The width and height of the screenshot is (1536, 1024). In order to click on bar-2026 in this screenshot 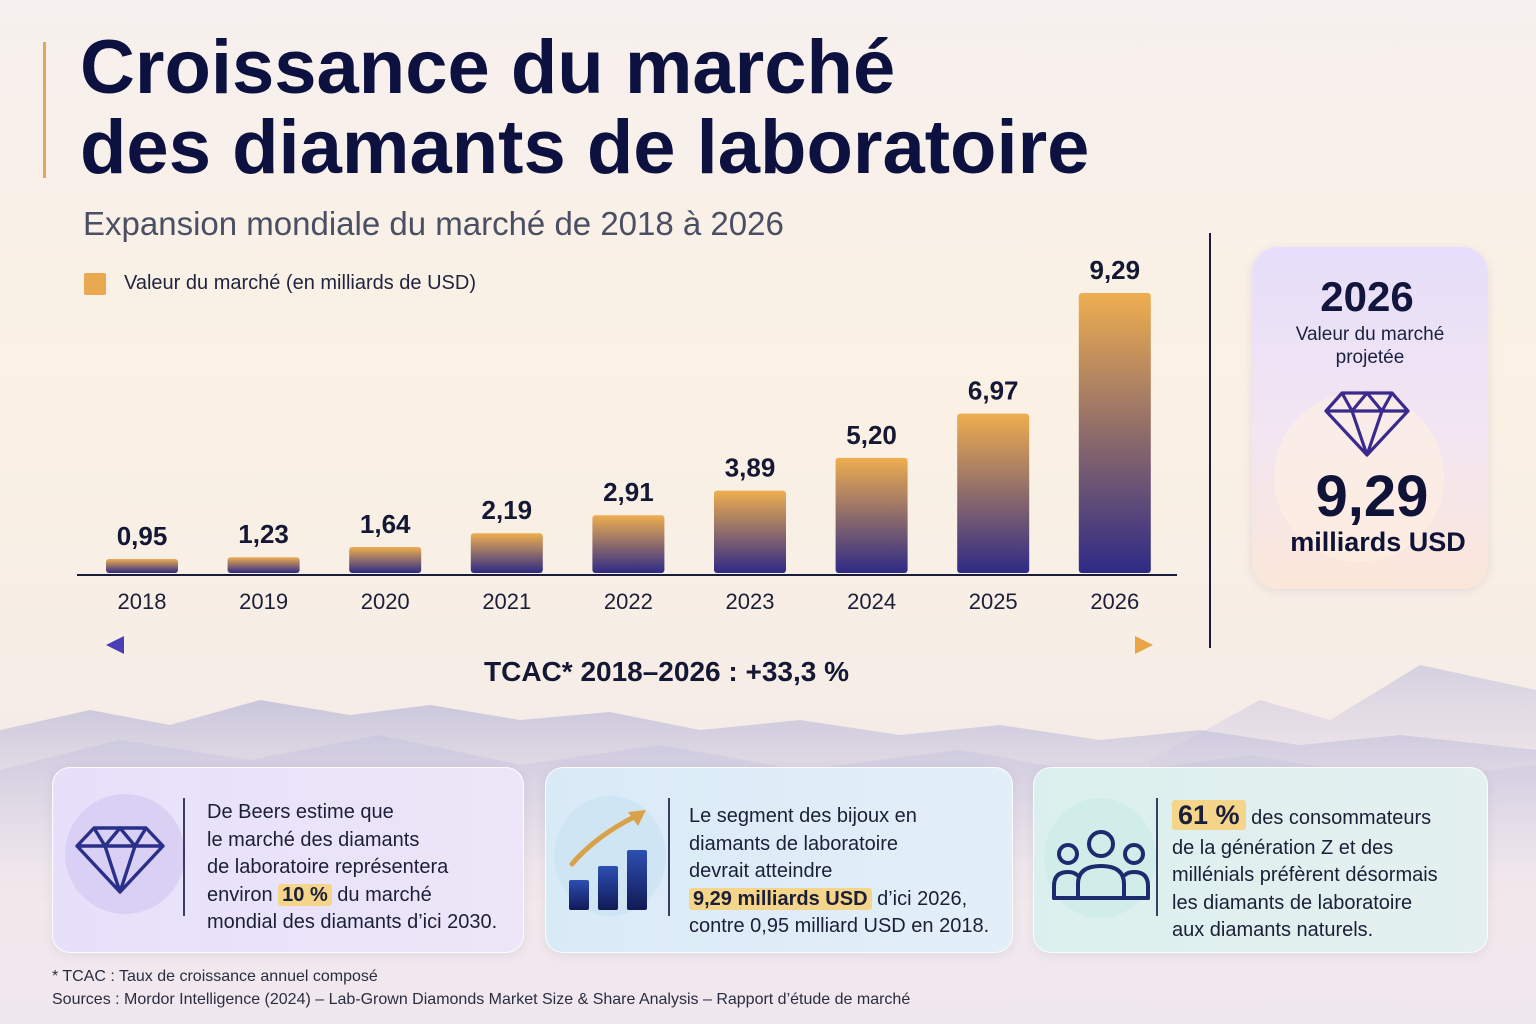, I will do `click(1114, 433)`.